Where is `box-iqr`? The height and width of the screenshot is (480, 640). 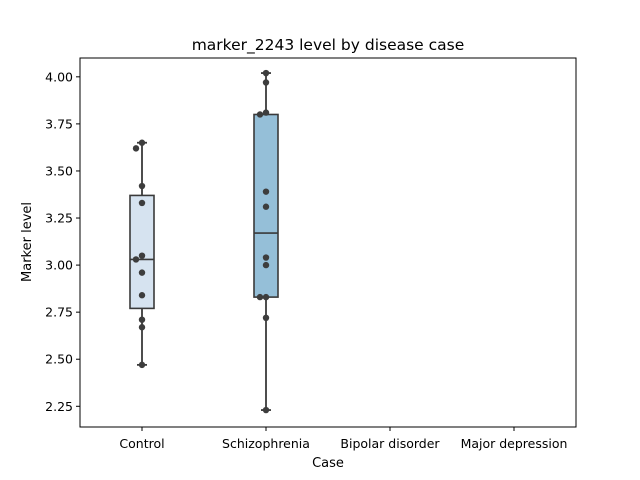 box-iqr is located at coordinates (142, 252).